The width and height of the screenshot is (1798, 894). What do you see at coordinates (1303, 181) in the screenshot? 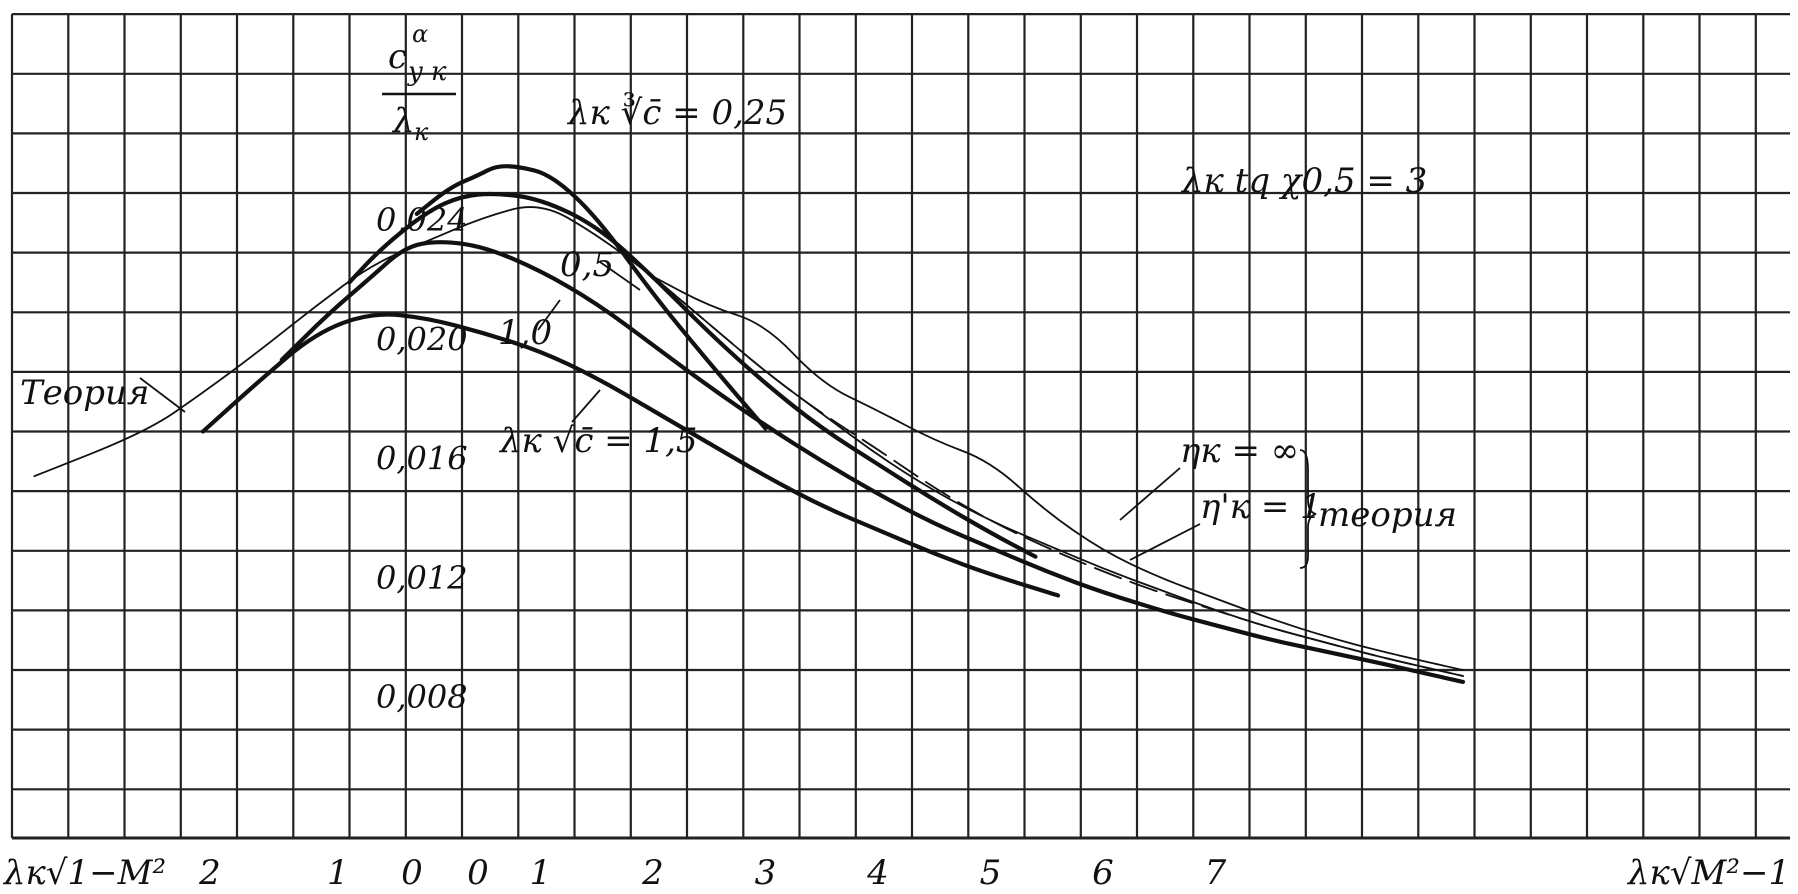
I see `parameter-label: λк tq χ0,5 = 3` at bounding box center [1303, 181].